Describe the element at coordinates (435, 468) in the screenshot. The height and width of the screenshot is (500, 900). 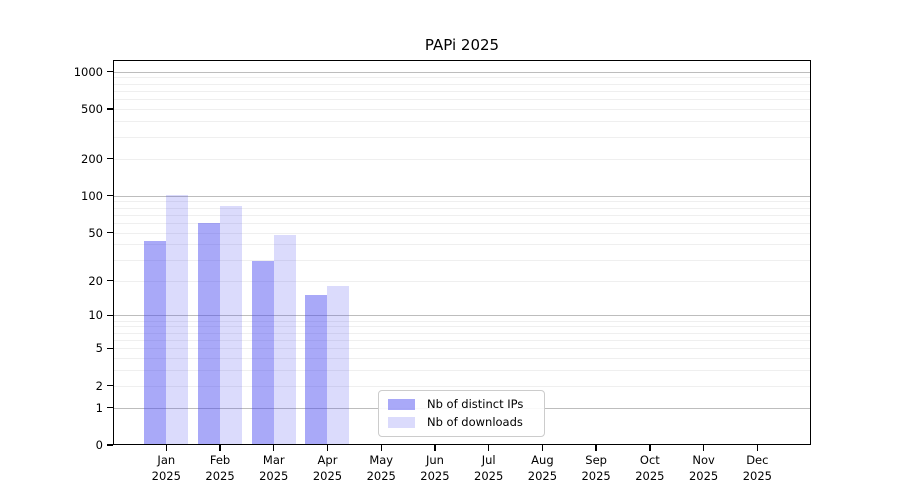
I see `x-tick-label: Jun 2025` at that location.